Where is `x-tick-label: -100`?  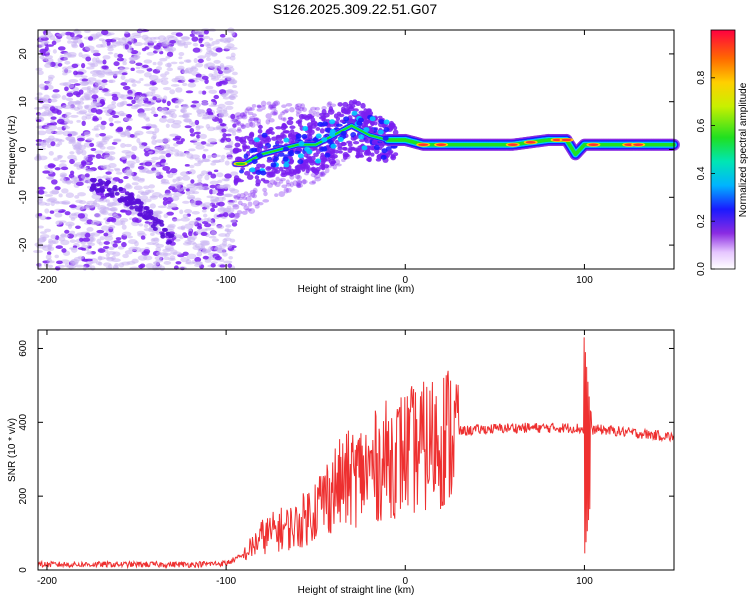
x-tick-label: -100 is located at coordinates (226, 280).